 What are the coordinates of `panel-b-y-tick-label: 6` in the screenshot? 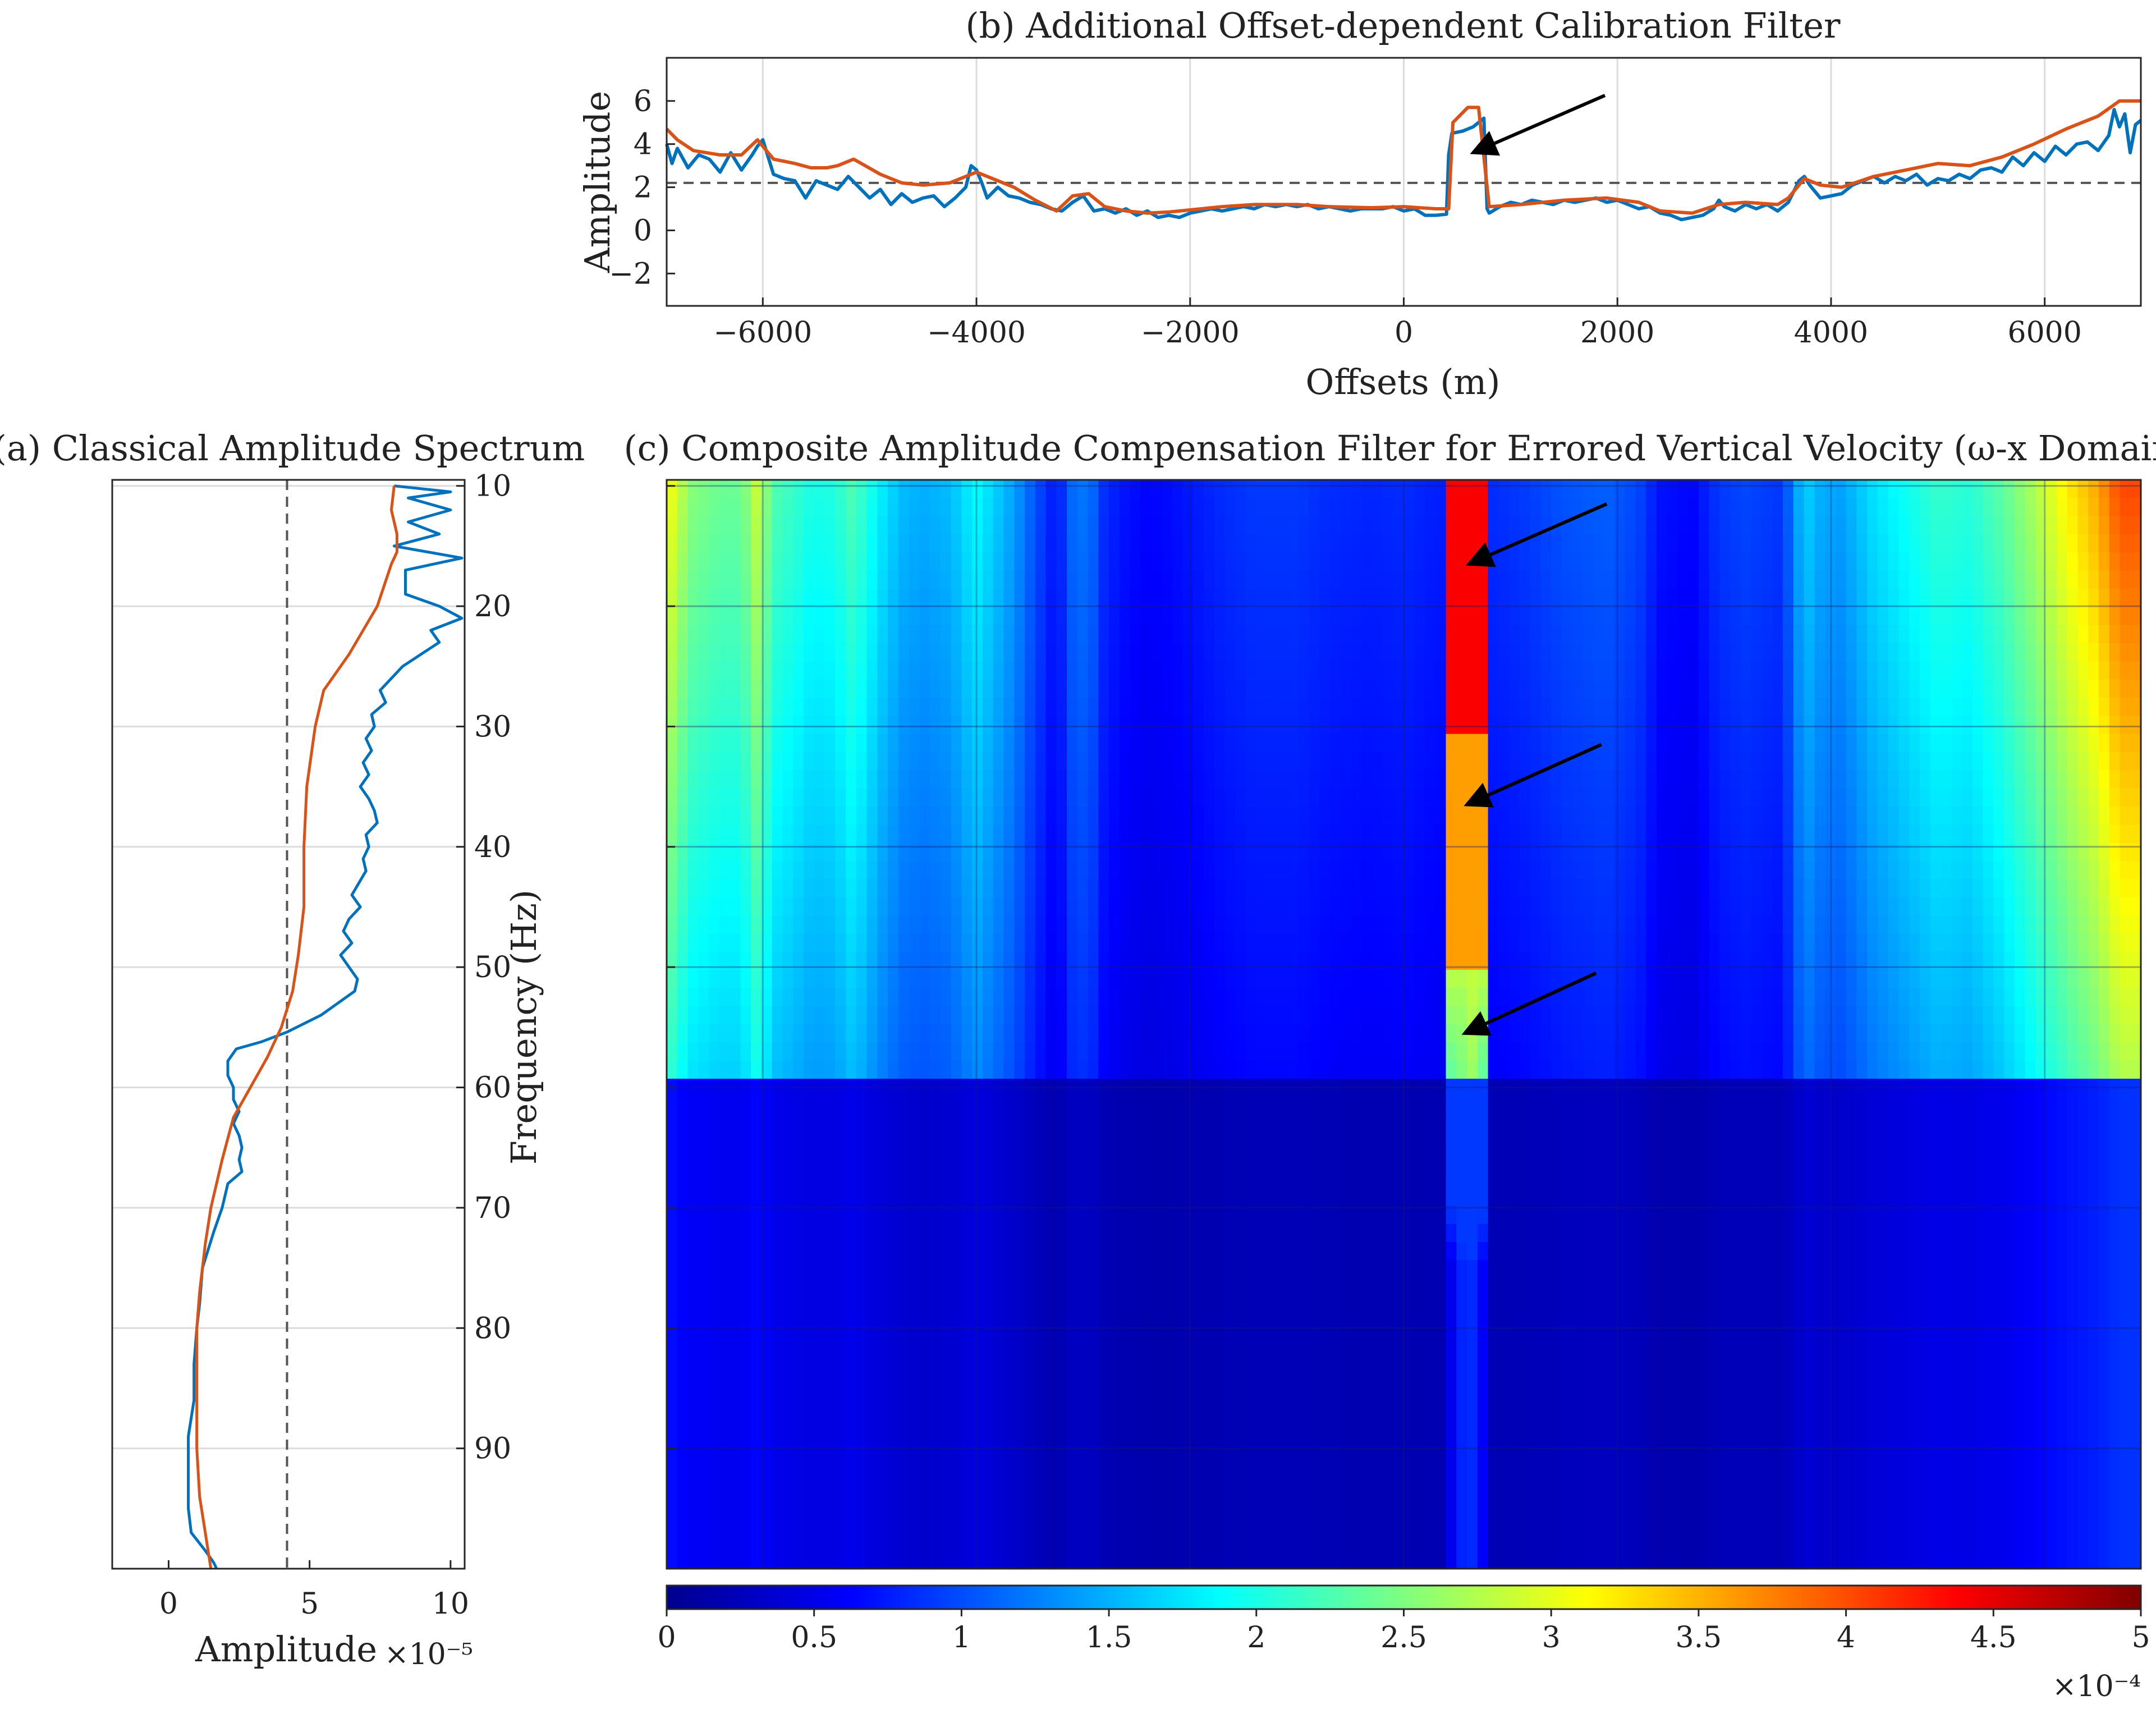 It's located at (643, 101).